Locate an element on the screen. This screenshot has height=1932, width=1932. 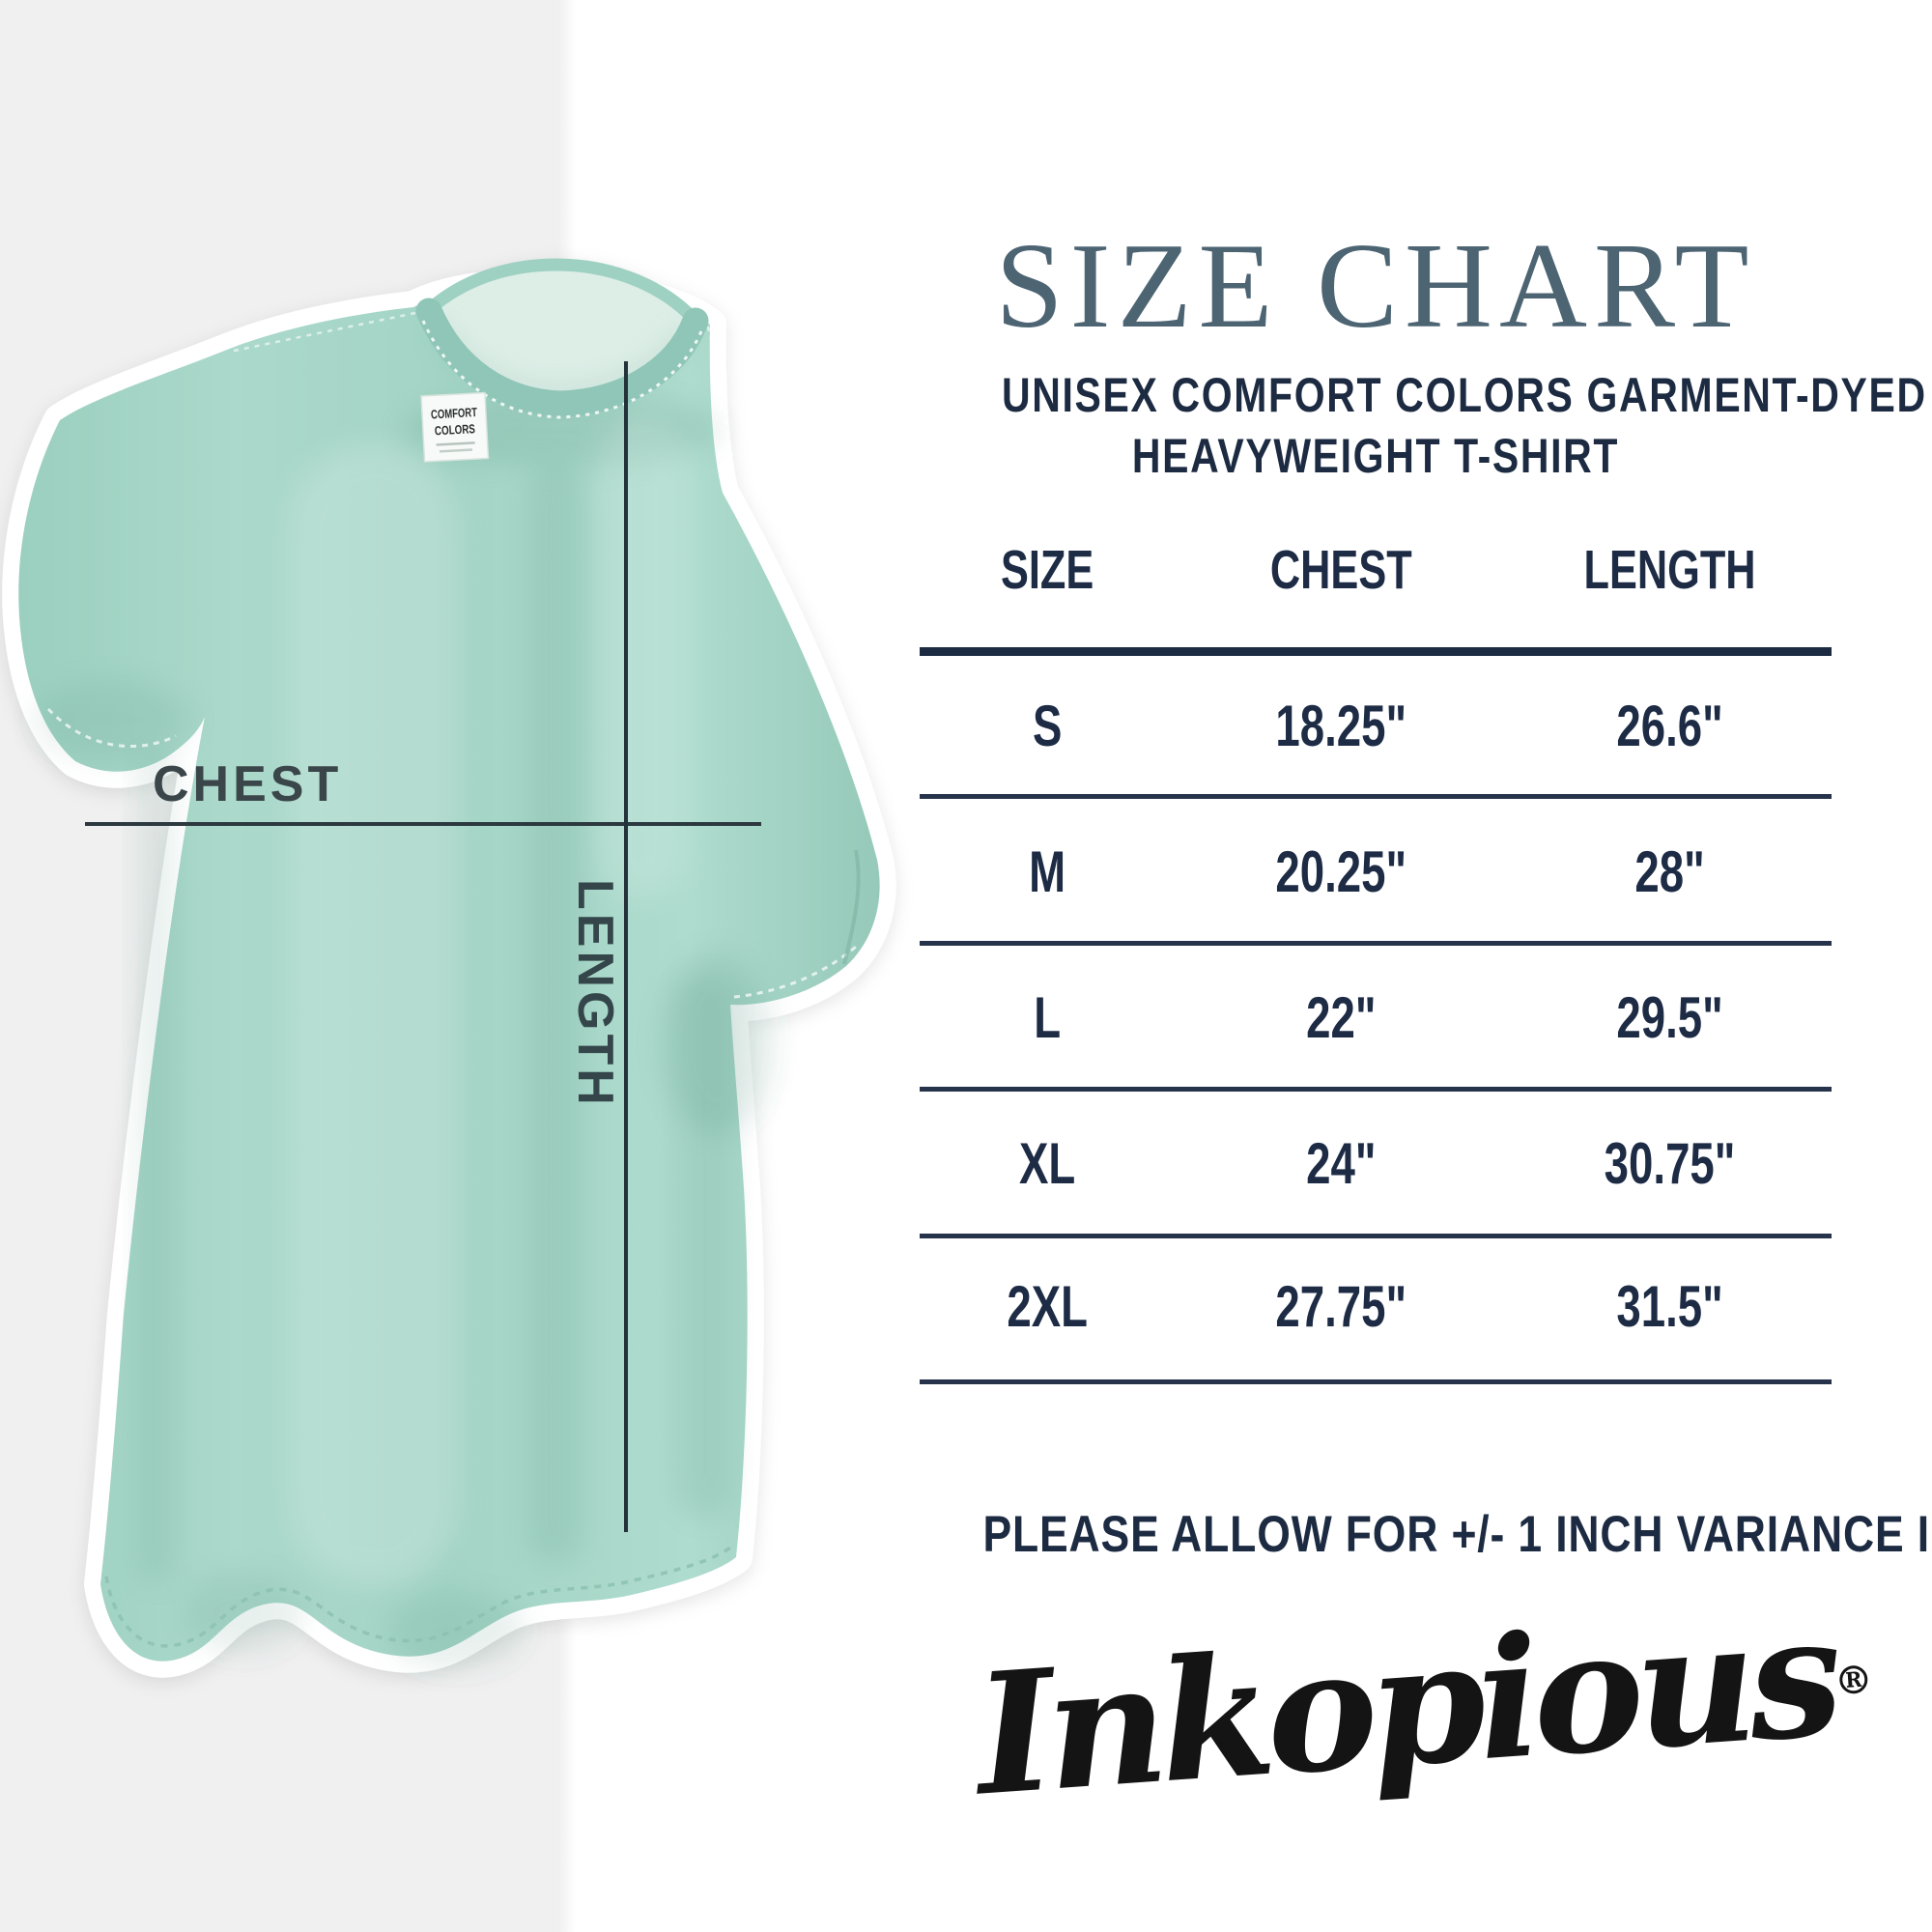
brand-logo-text: Inkopious is located at coordinates (1405, 1705).